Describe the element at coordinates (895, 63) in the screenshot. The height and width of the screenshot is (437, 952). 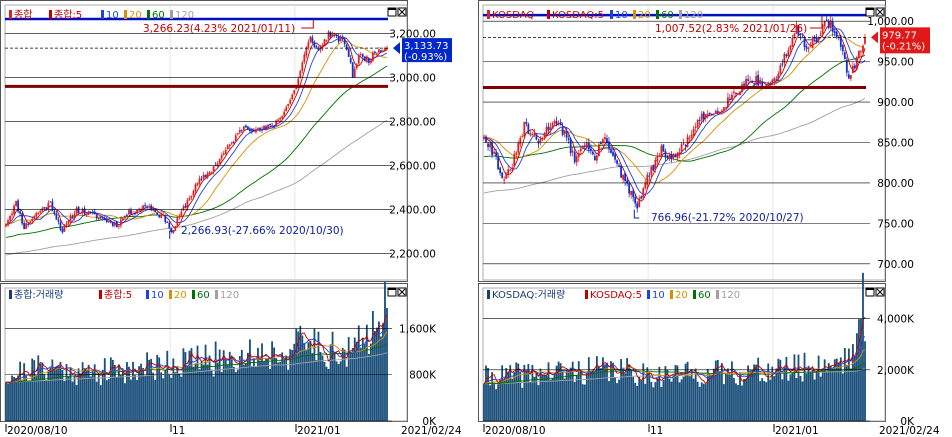
I see `y-tick-label: 950.00` at that location.